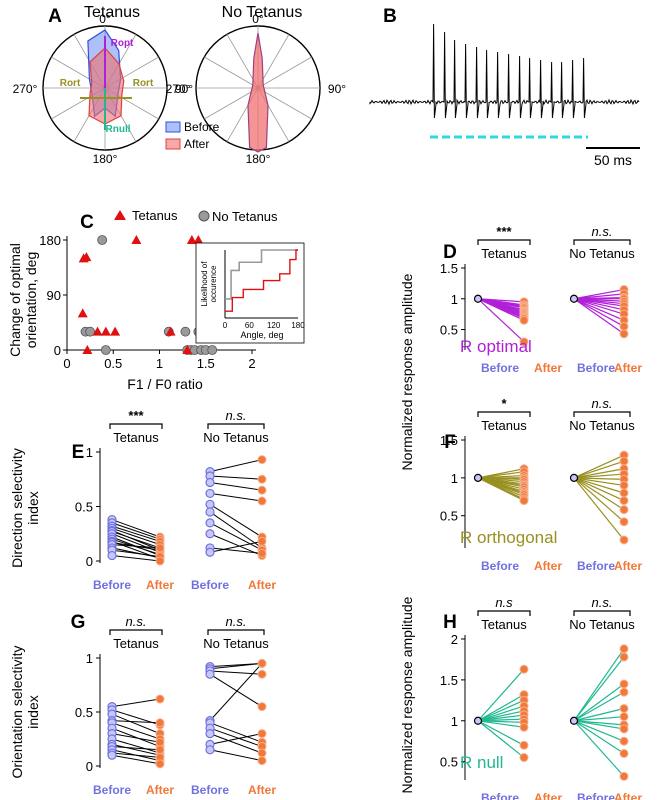 The width and height of the screenshot is (664, 800). What do you see at coordinates (213, 283) in the screenshot?
I see `inset-y-label-line2: occurence` at bounding box center [213, 283].